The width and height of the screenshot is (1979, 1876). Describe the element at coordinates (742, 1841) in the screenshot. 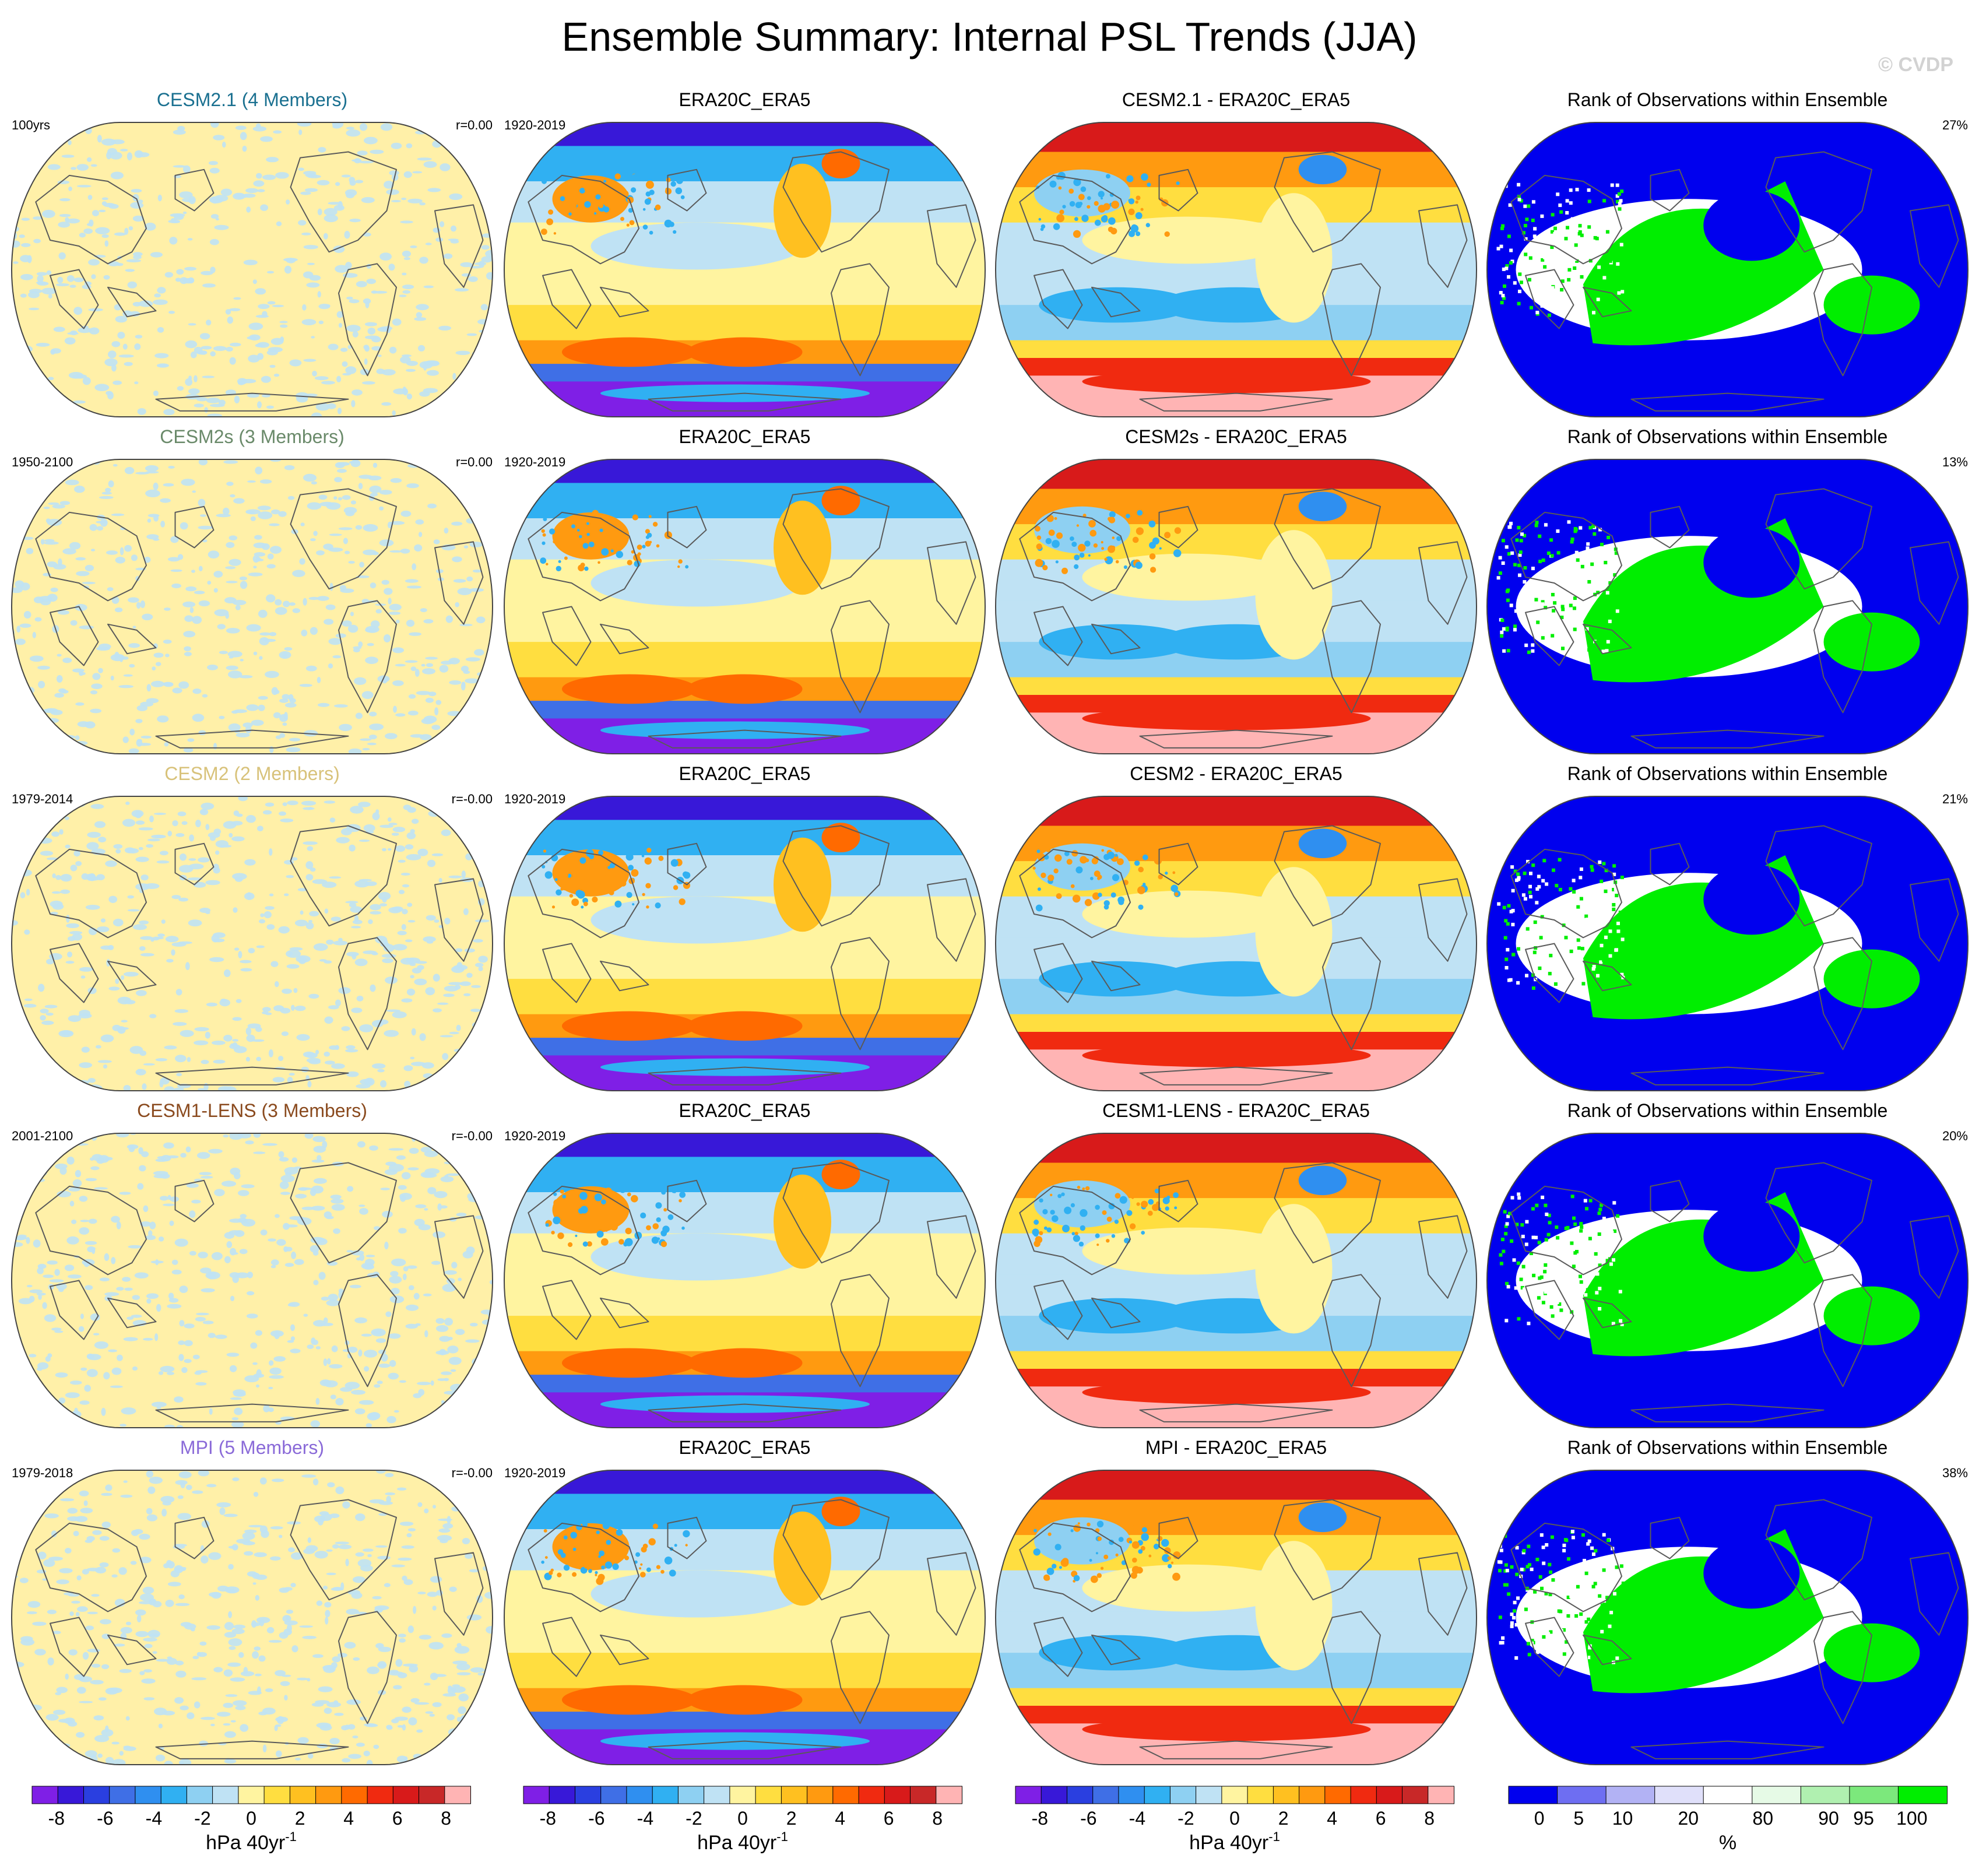

I see `colorbar-units: hPa 40yr-1` at that location.